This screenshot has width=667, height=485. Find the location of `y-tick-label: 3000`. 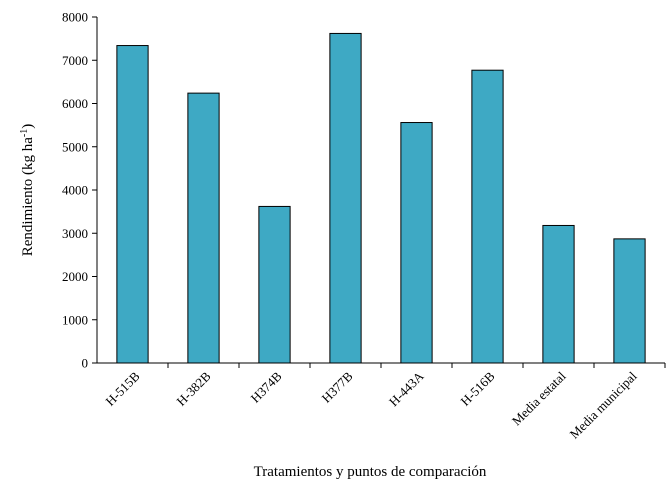

y-tick-label: 3000 is located at coordinates (75, 233).